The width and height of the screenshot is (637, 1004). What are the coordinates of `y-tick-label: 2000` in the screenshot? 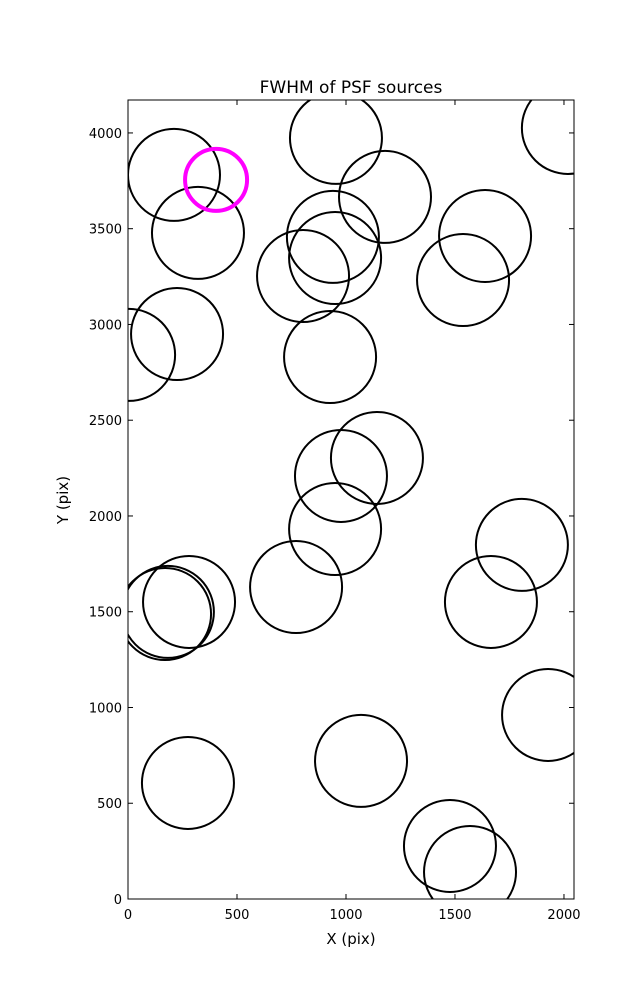 It's located at (105, 517).